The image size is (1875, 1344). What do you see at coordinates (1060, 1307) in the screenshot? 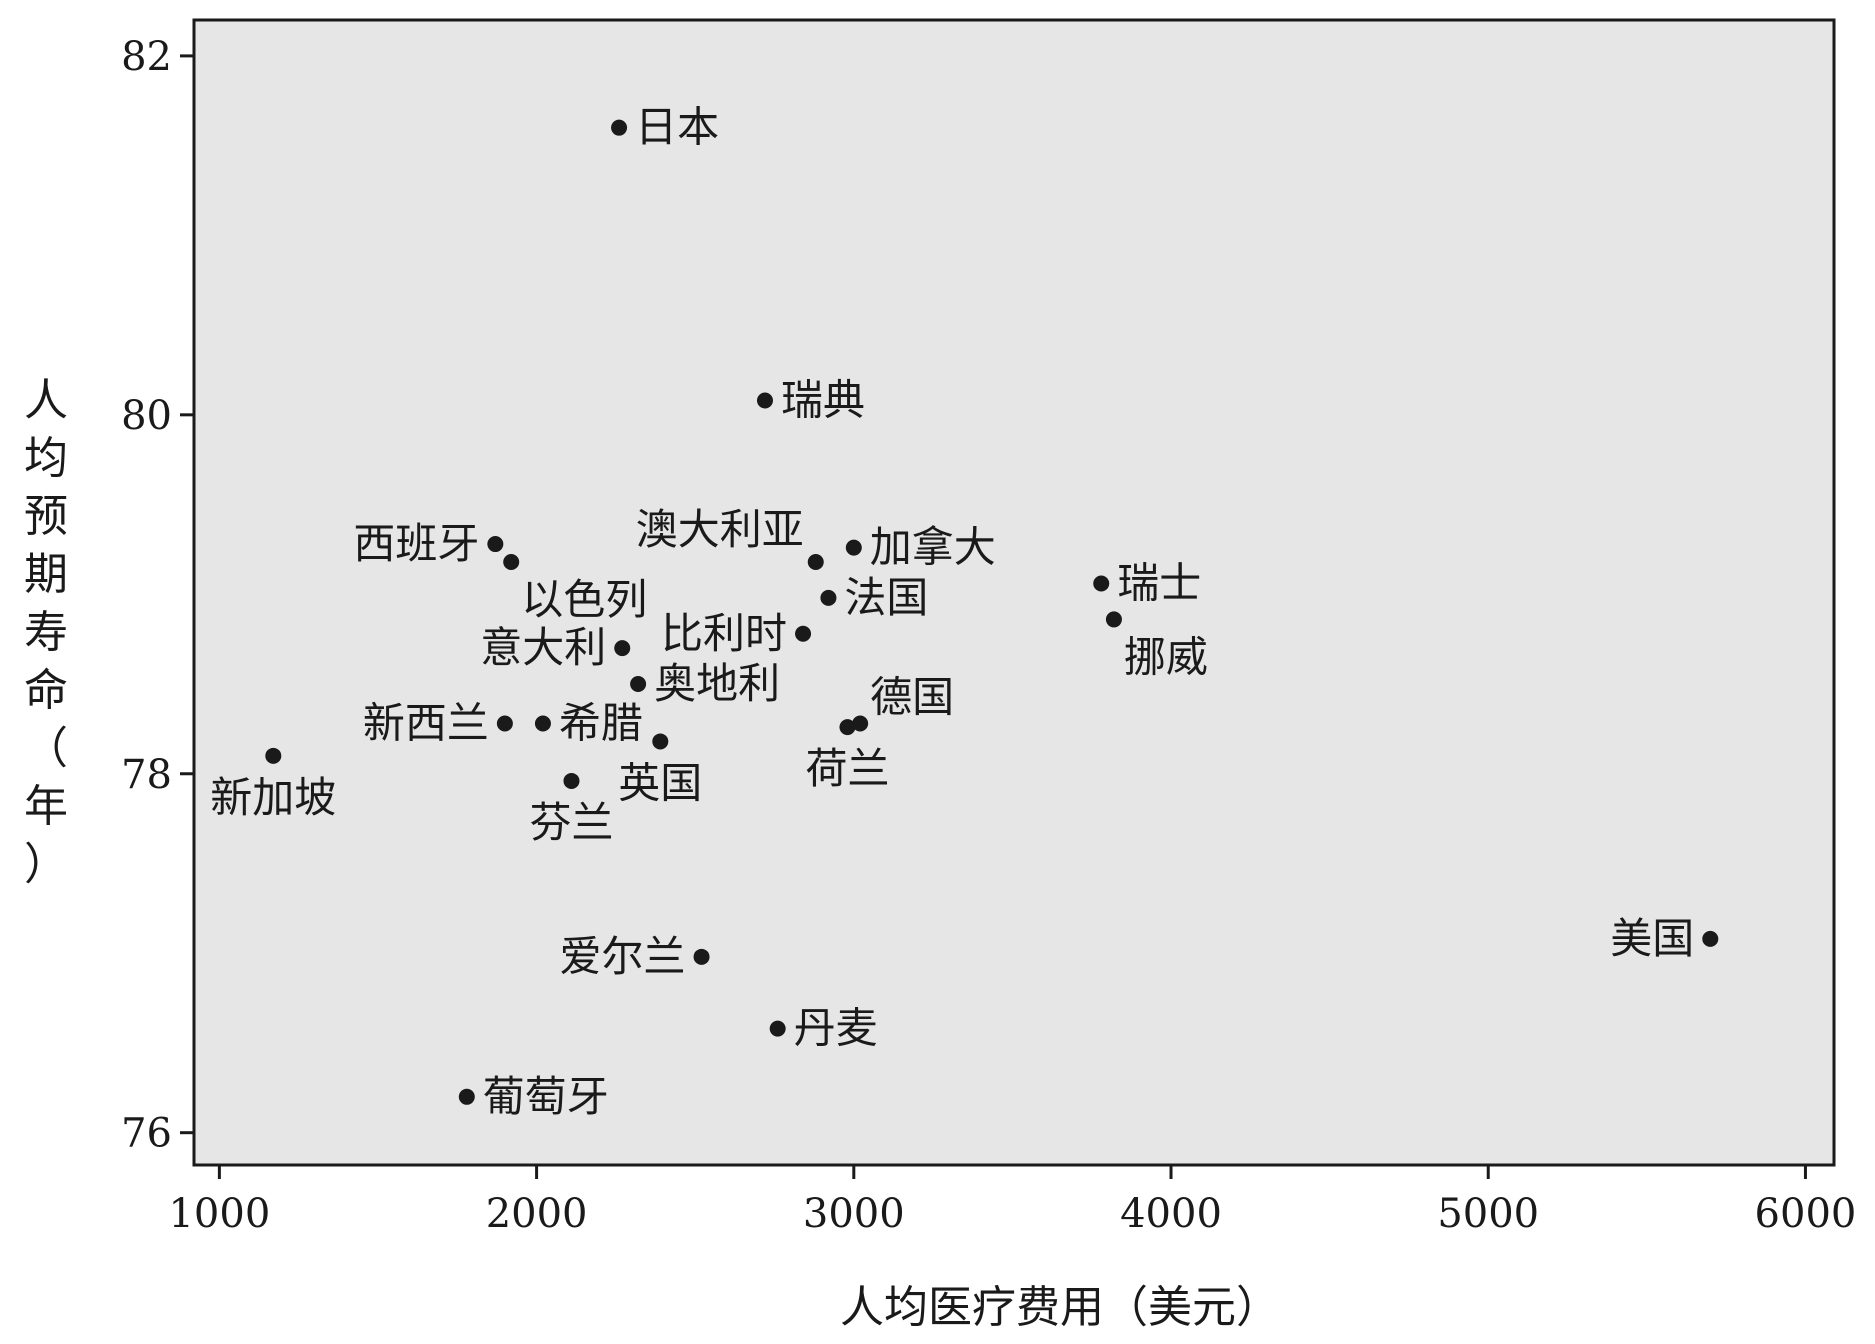
I see `x-axis-label: 人均医疗费用（美元）` at bounding box center [1060, 1307].